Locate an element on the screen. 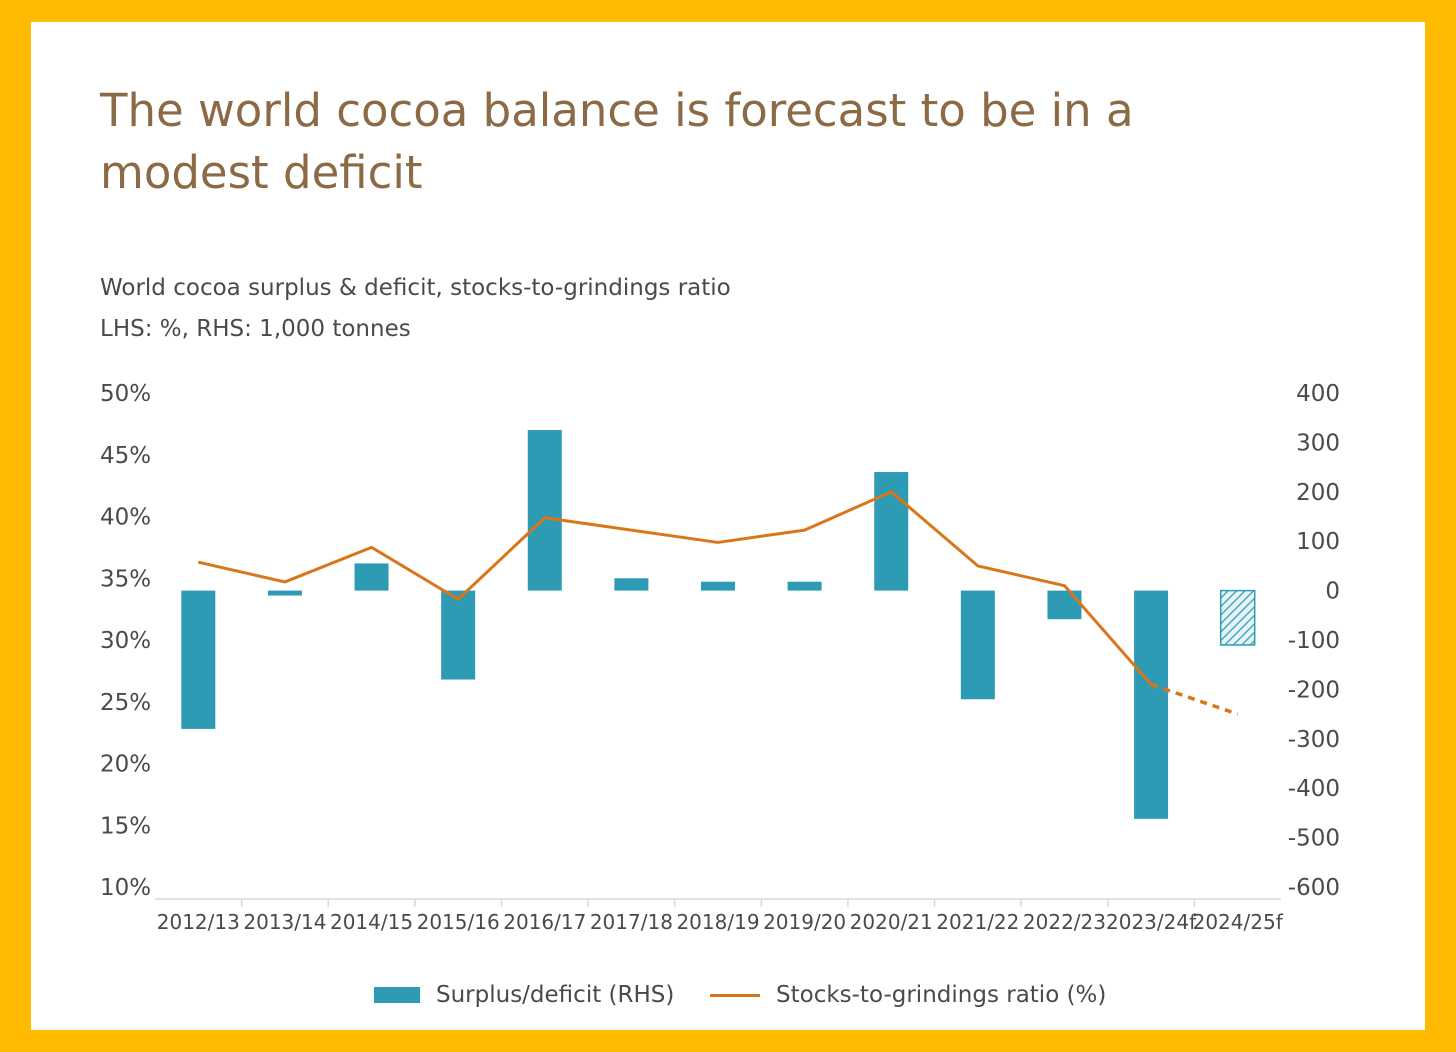  left-tick-label: 40% is located at coordinates (125, 518).